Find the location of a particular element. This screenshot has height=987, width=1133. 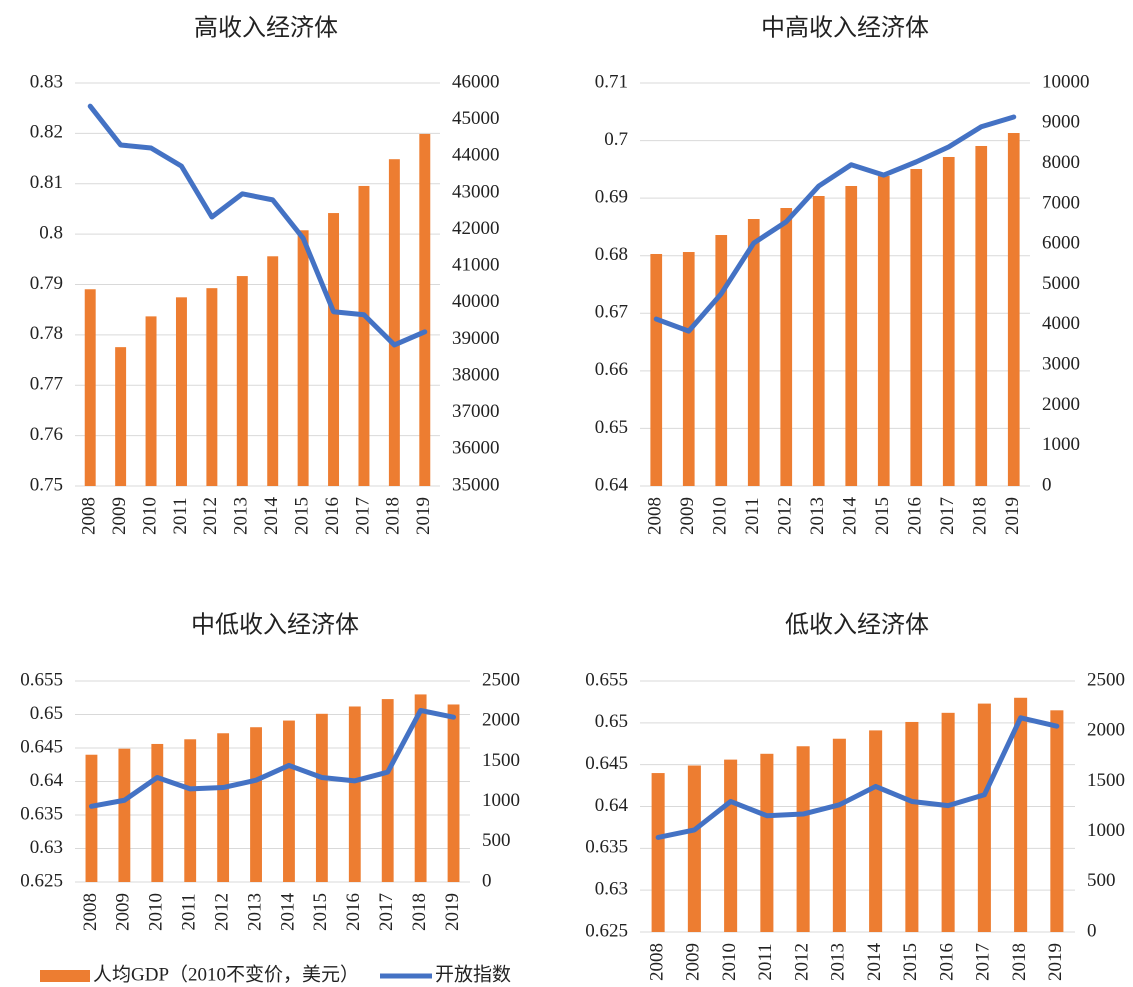

y2-tick-label: 45000 is located at coordinates (476, 118).